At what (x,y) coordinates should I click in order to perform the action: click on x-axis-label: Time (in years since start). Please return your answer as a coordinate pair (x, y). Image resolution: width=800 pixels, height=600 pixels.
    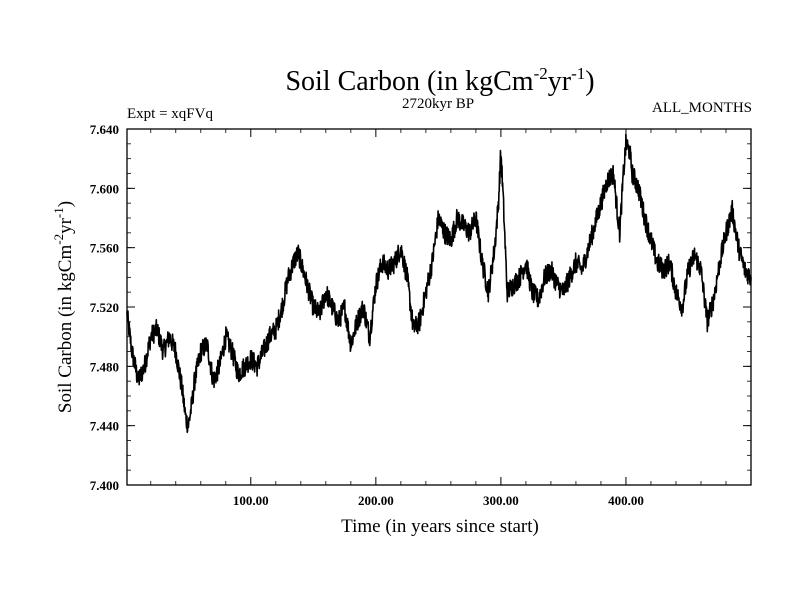
    Looking at the image, I should click on (440, 526).